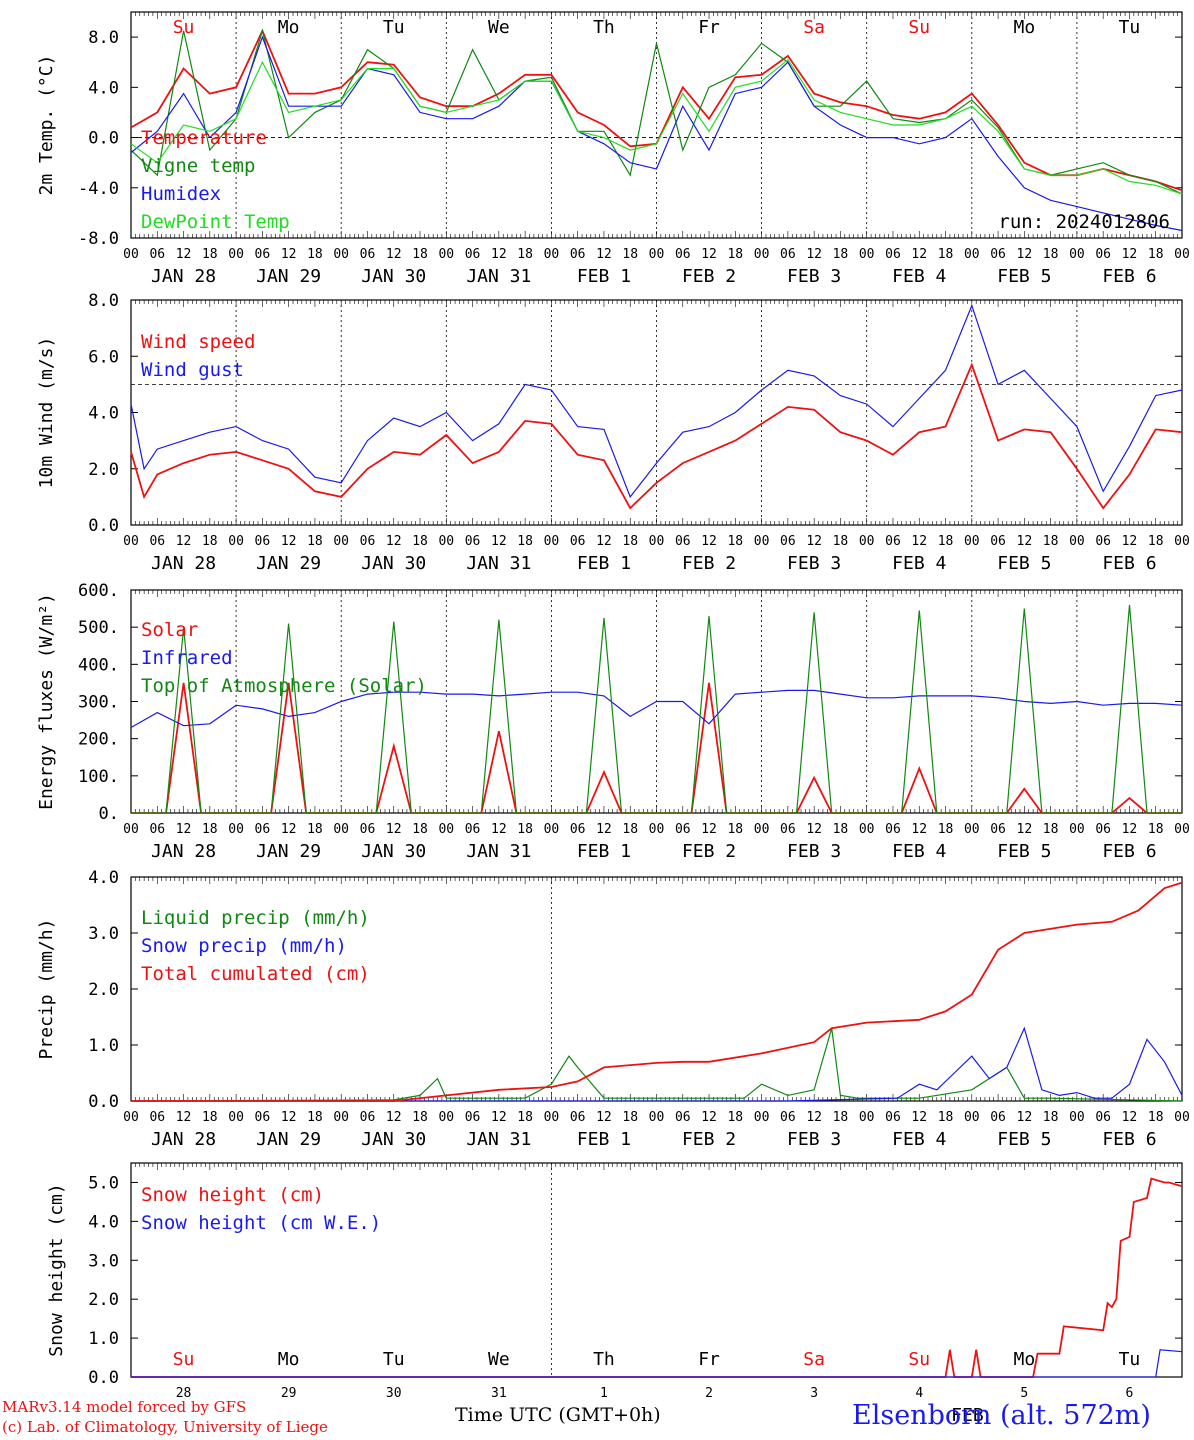 Image resolution: width=1194 pixels, height=1440 pixels. Describe the element at coordinates (656, 126) in the screenshot. I see `series-line-dewpoint-temp` at that location.